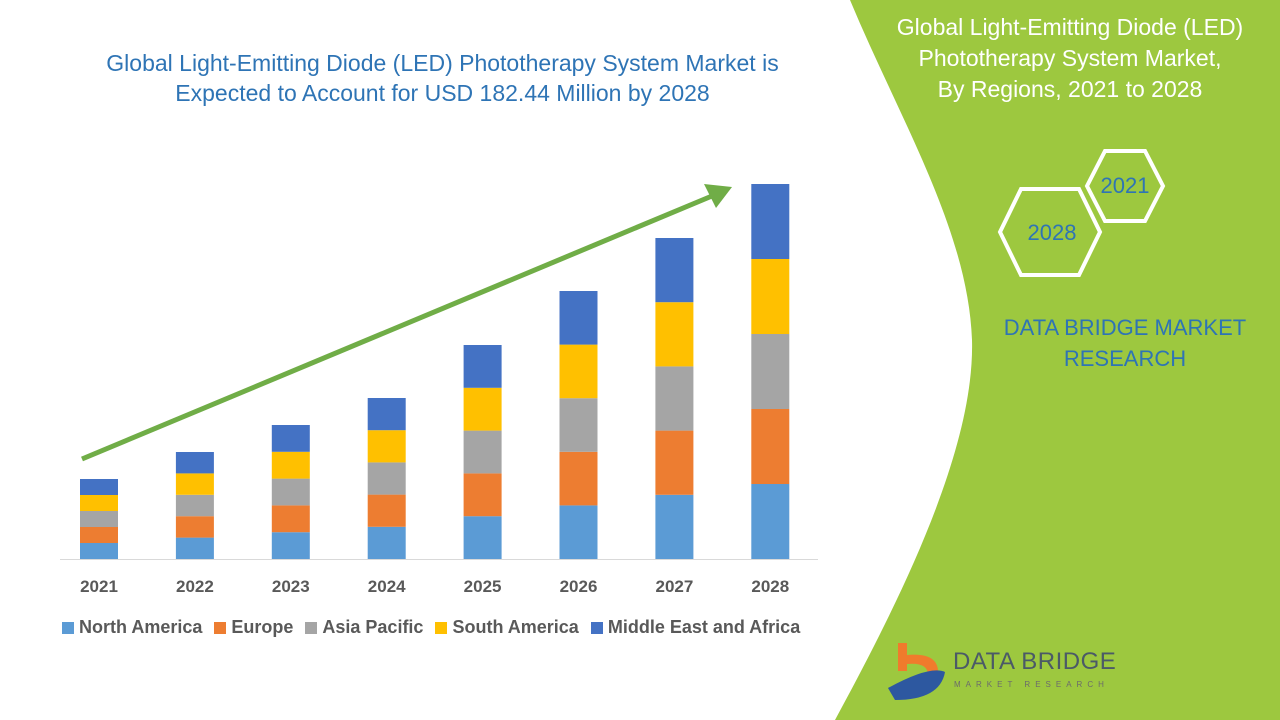 The height and width of the screenshot is (720, 1280). I want to click on bar-segment-2027-middle-east-and-africa, so click(674, 270).